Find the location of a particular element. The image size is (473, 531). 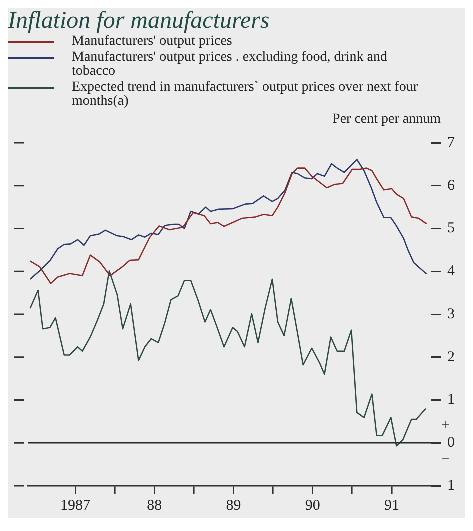

legend-label: Expected trend in manufacturers` output prices over next four months(a) is located at coordinates (245, 94).